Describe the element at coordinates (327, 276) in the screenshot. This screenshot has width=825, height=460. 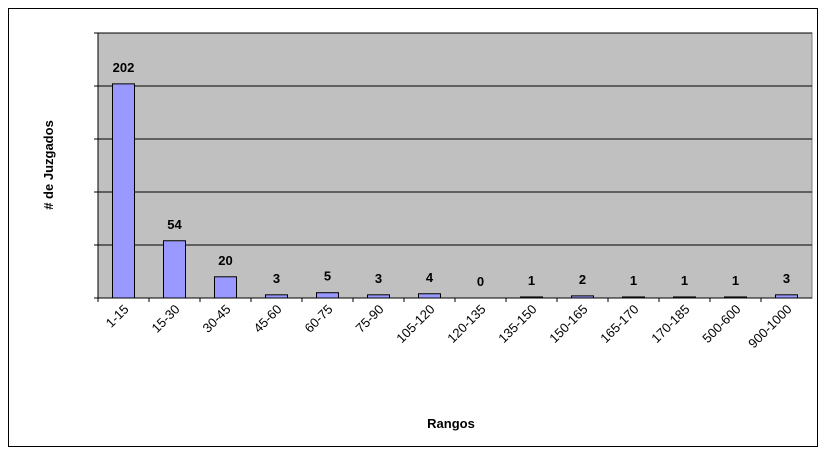
I see `value-label: 5` at that location.